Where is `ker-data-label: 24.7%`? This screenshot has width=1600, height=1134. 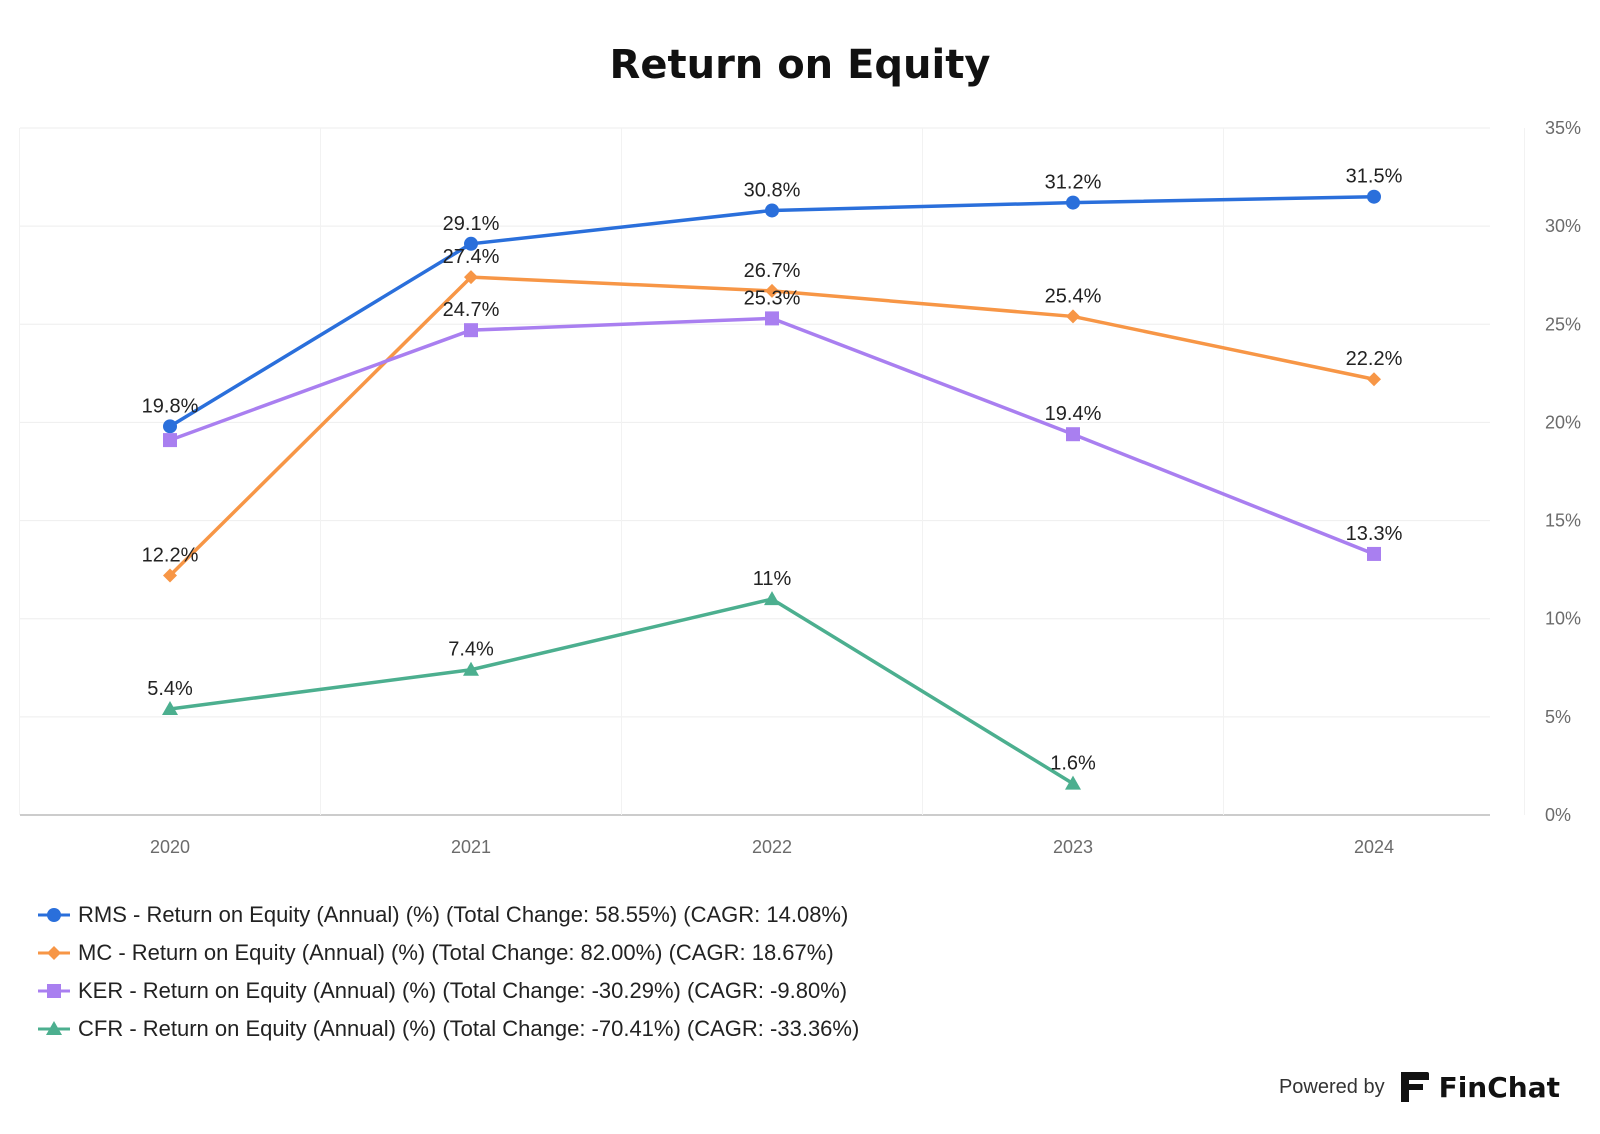 ker-data-label: 24.7% is located at coordinates (471, 310).